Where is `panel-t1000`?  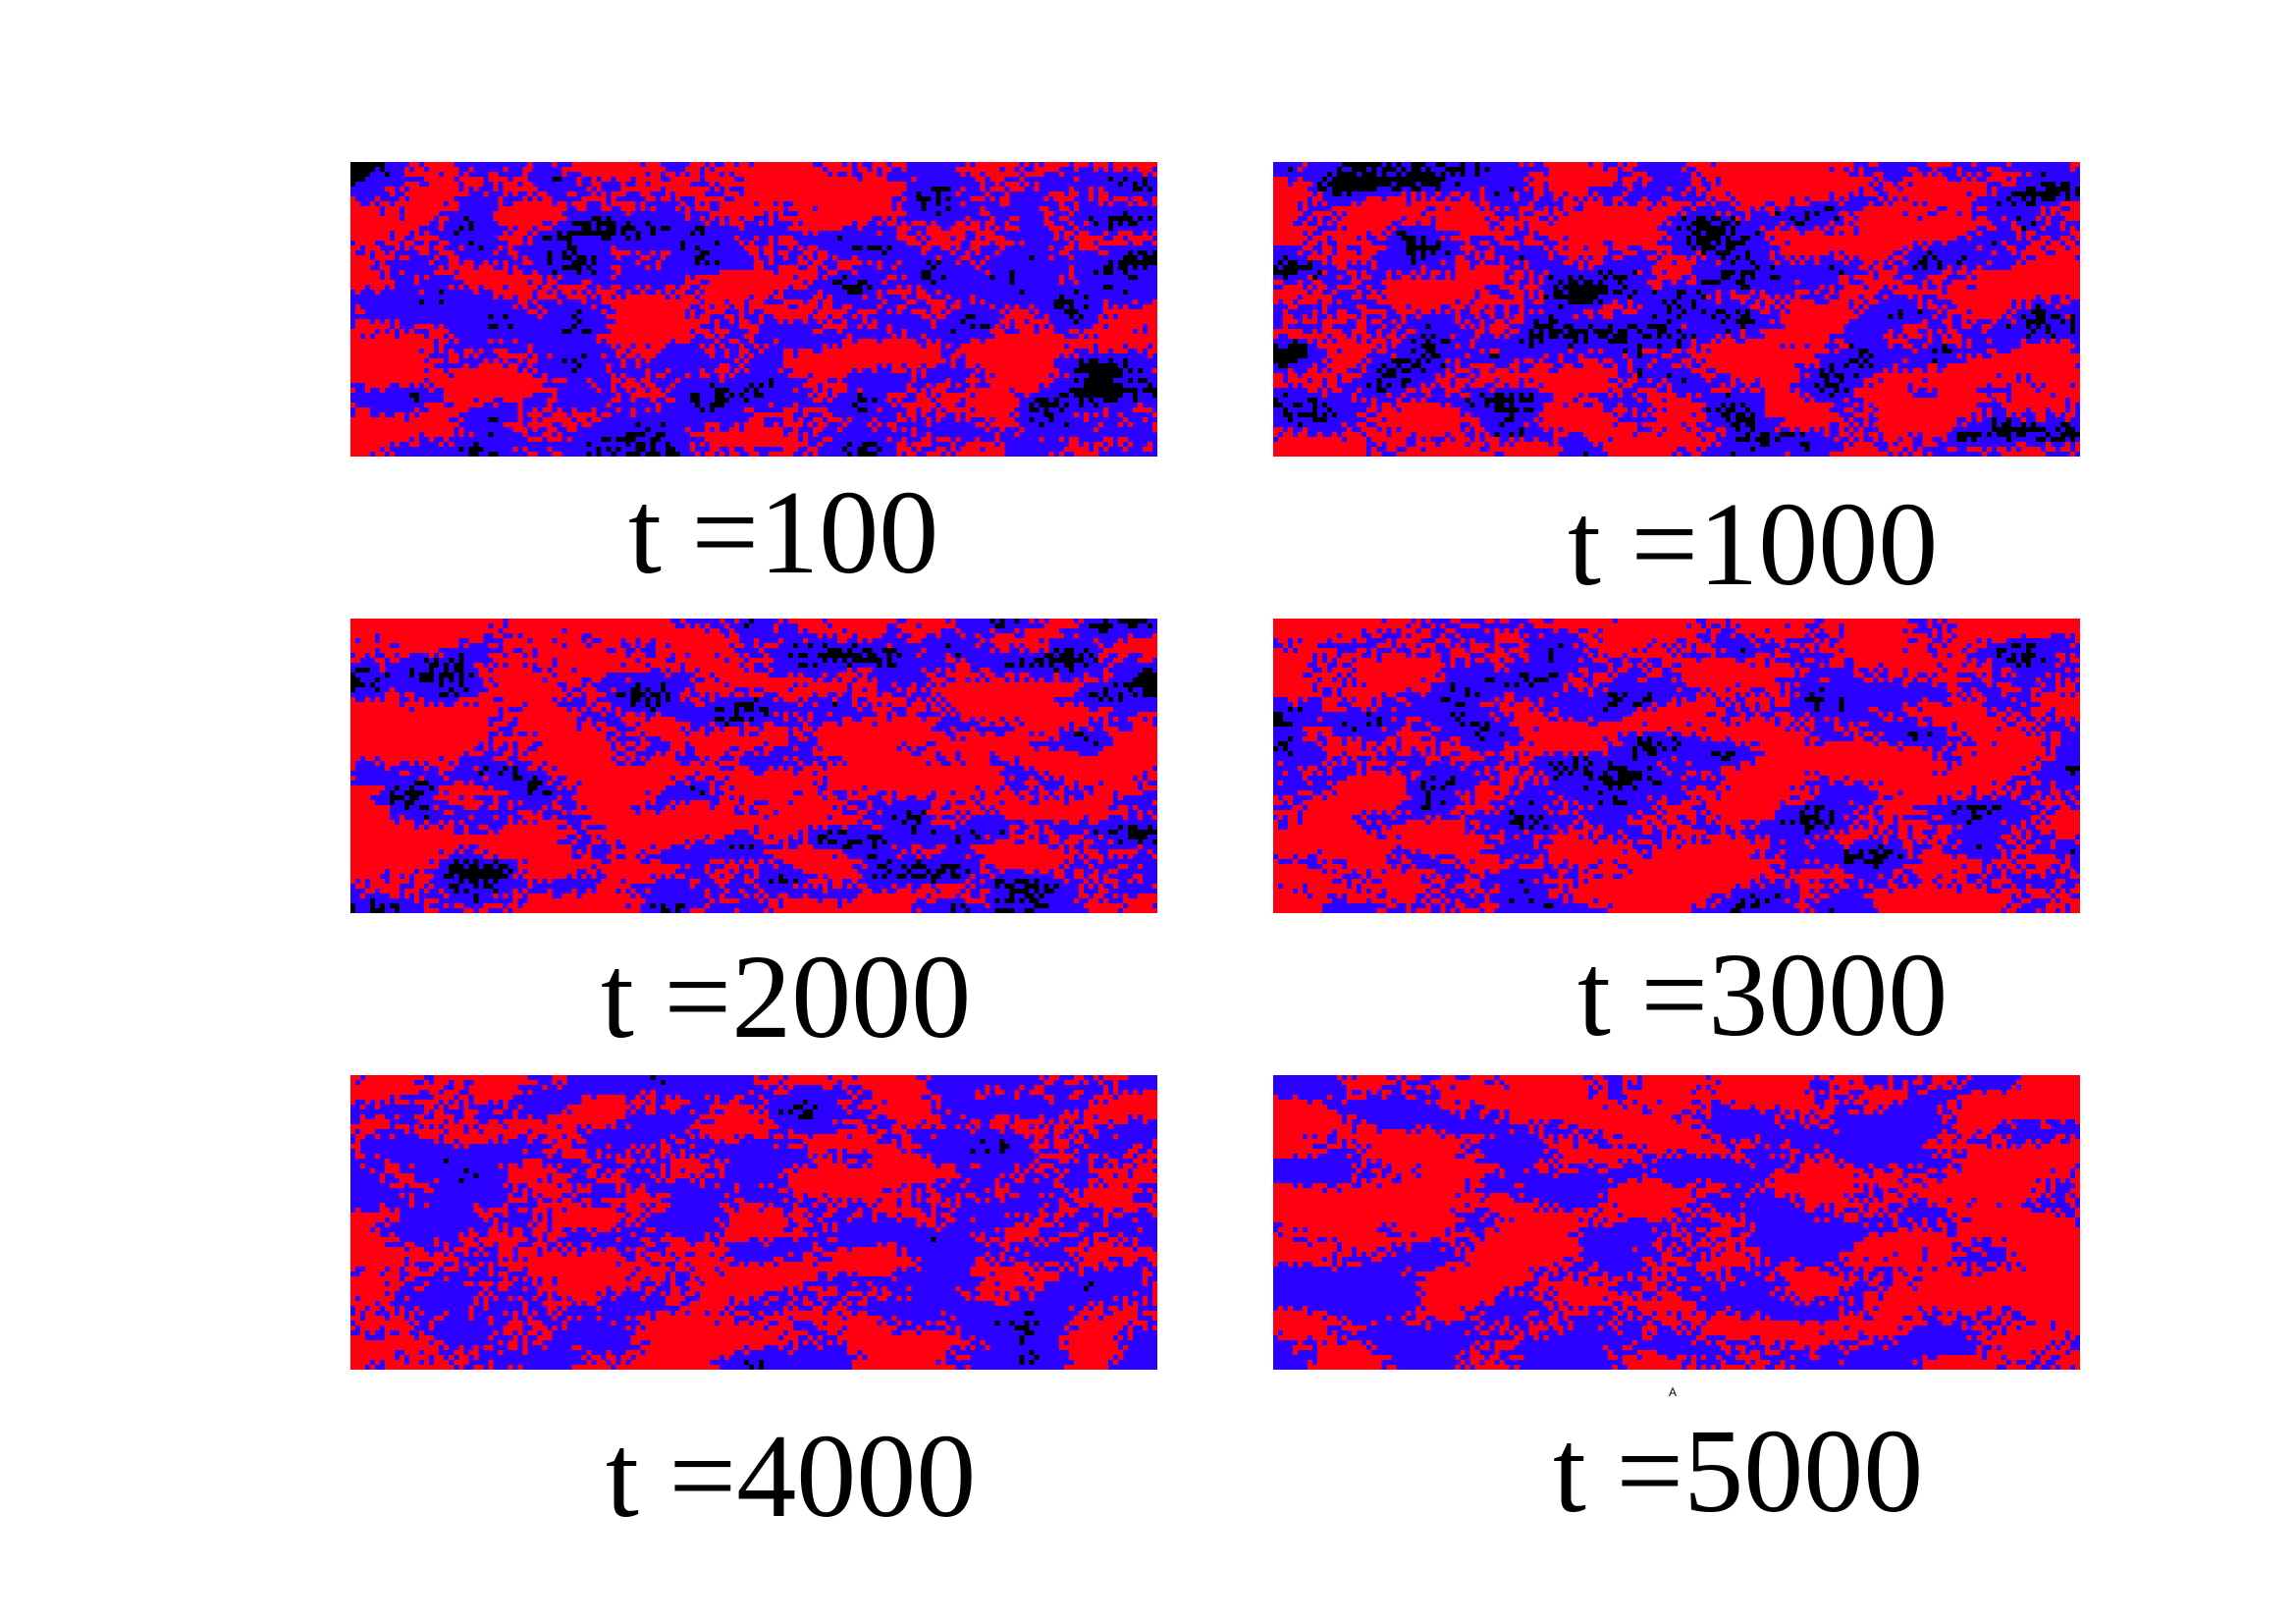
panel-t1000 is located at coordinates (1676, 309).